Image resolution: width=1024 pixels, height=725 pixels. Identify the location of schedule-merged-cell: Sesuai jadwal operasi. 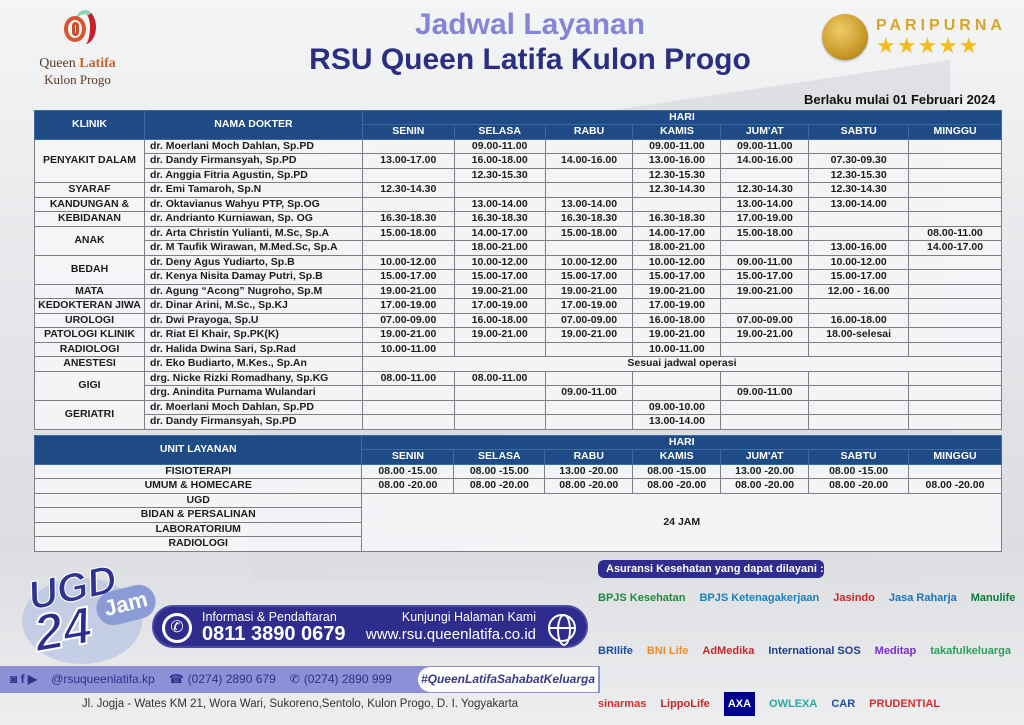
(682, 364).